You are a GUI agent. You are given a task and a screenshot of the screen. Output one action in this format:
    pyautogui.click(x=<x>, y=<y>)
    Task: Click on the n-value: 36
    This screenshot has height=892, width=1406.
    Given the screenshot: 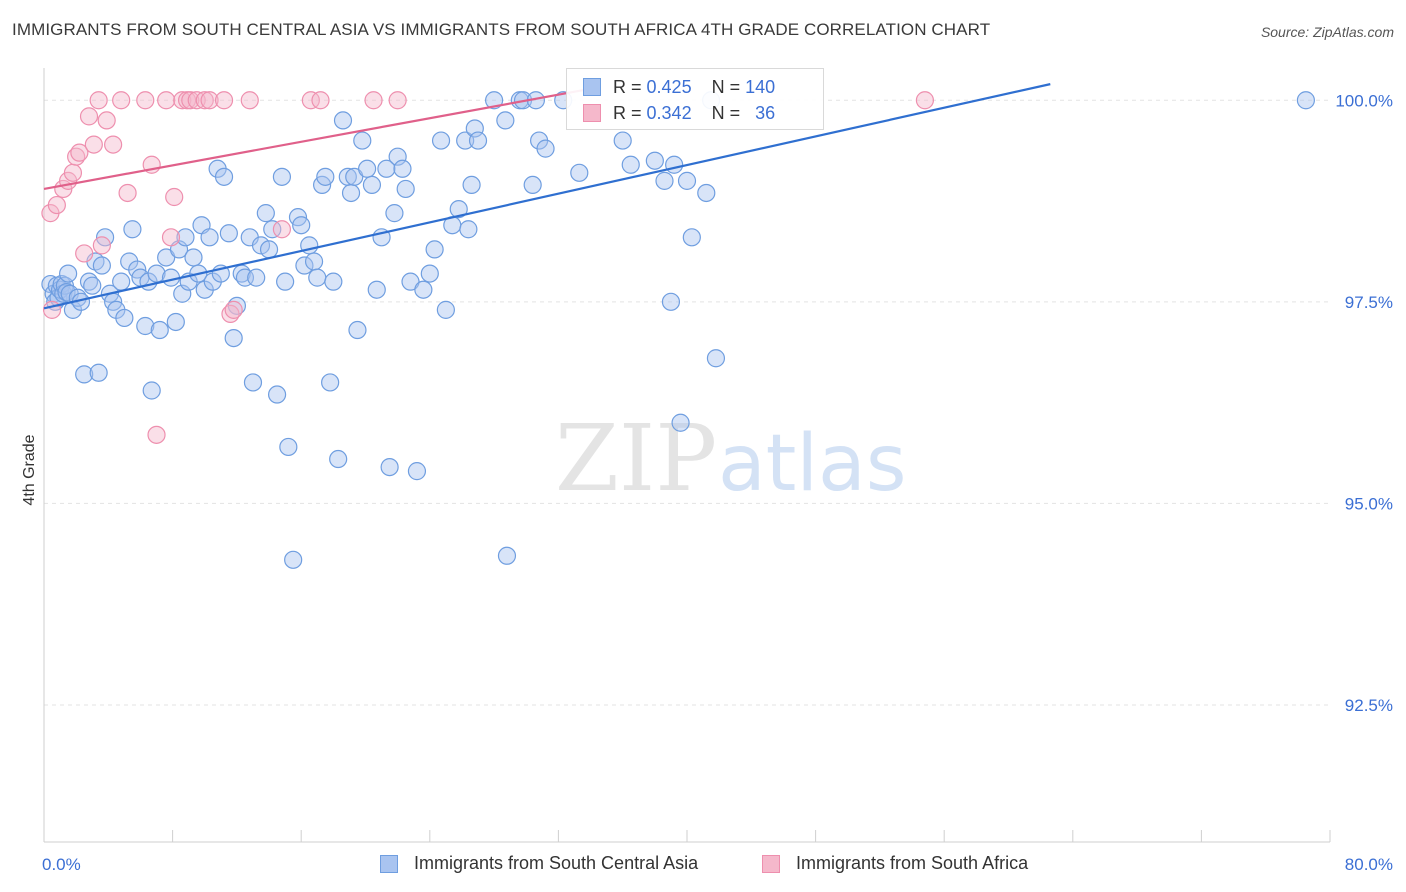 What is the action you would take?
    pyautogui.click(x=765, y=113)
    